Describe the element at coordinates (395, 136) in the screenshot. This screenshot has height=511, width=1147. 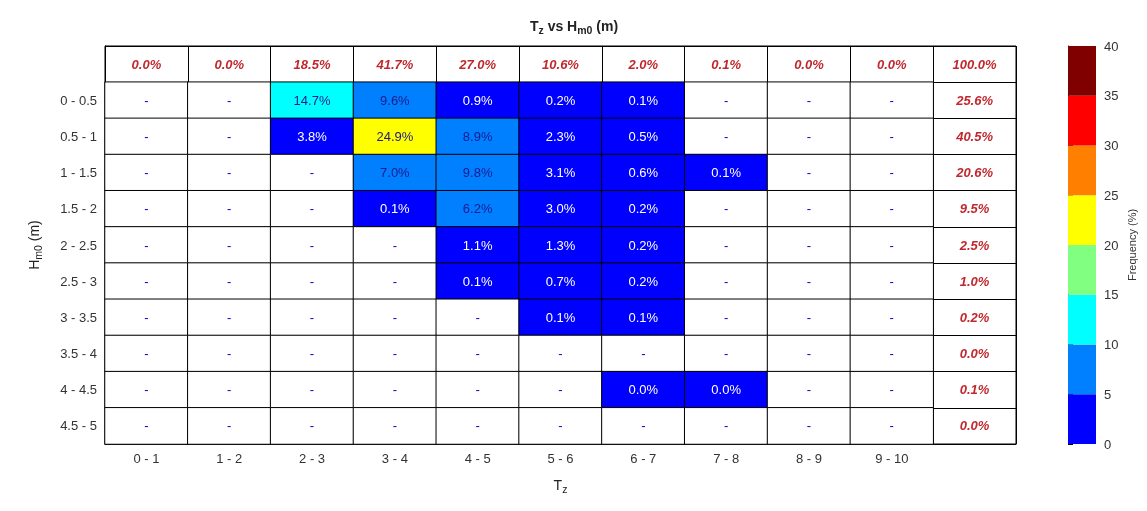
I see `data-label: 24.9%` at that location.